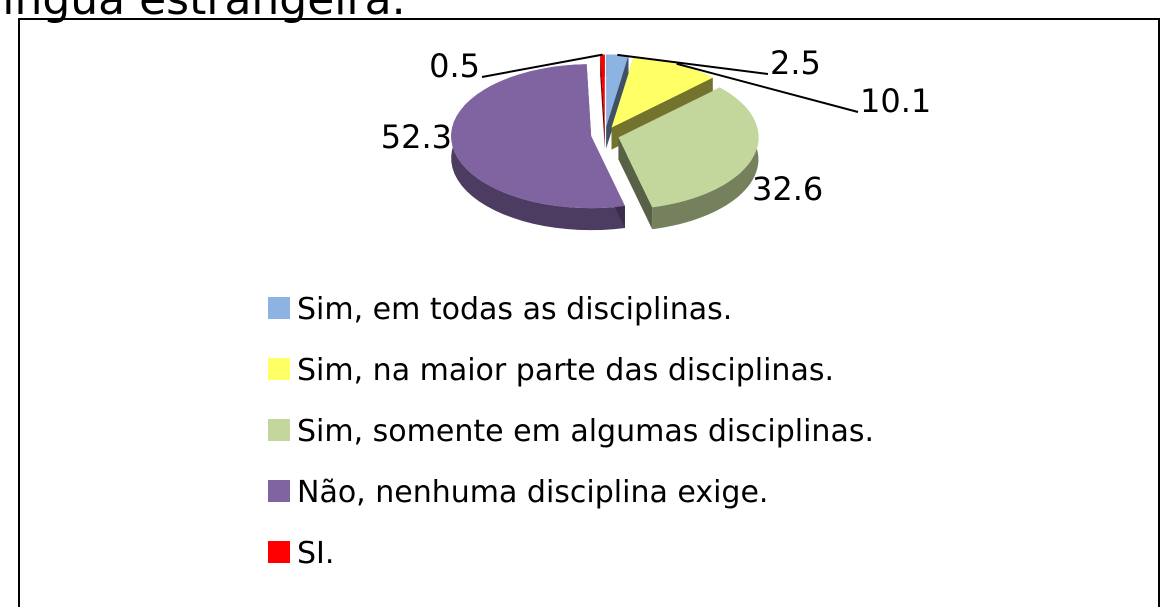 This screenshot has width=1161, height=607. What do you see at coordinates (454, 66) in the screenshot?
I see `data-label: 0.5` at bounding box center [454, 66].